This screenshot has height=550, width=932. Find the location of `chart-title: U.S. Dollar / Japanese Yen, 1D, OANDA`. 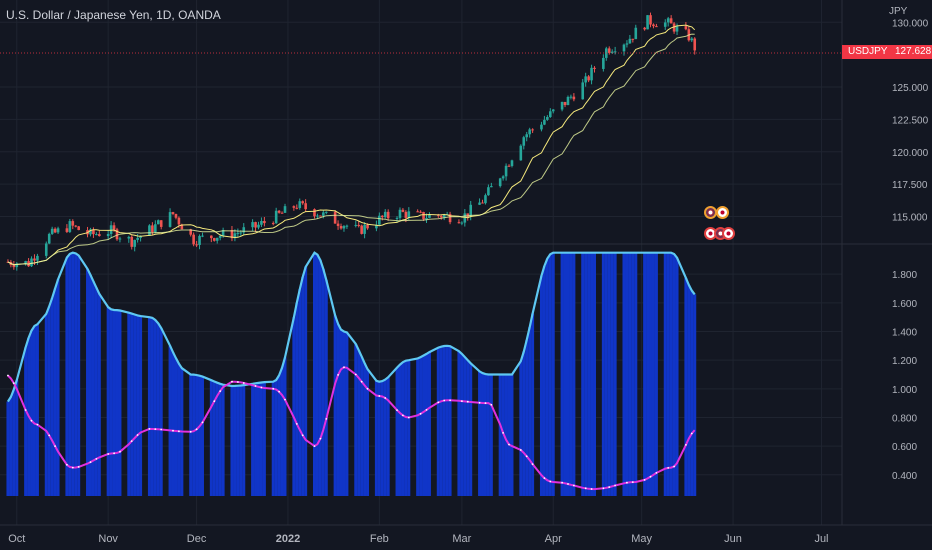

chart-title: U.S. Dollar / Japanese Yen, 1D, OANDA is located at coordinates (113, 15).